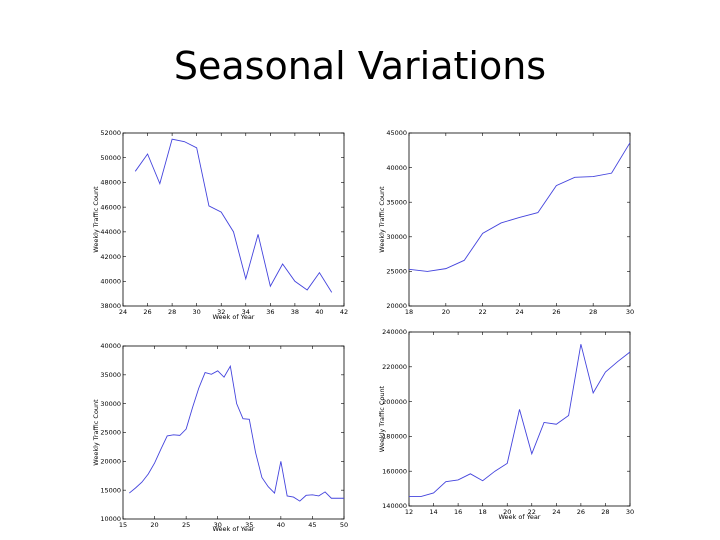  What do you see at coordinates (123, 525) in the screenshot?
I see `x-tick-label: 15` at bounding box center [123, 525].